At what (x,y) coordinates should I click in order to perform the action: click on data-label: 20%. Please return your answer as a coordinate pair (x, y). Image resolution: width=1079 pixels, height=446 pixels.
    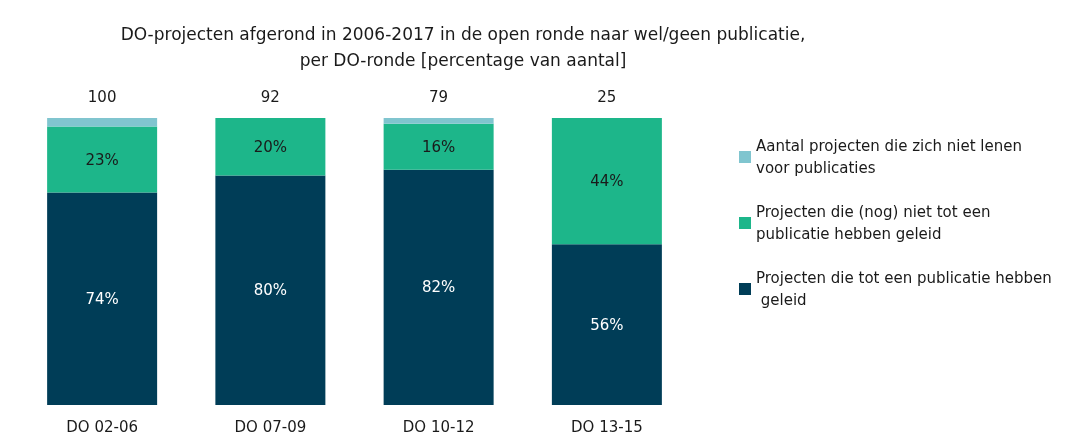
    Looking at the image, I should click on (270, 146).